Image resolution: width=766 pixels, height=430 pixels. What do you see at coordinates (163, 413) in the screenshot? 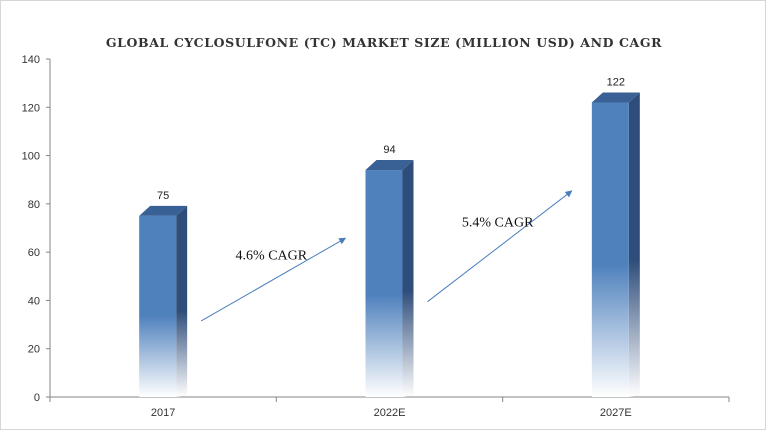
I see `x-tick-label: 2017` at bounding box center [163, 413].